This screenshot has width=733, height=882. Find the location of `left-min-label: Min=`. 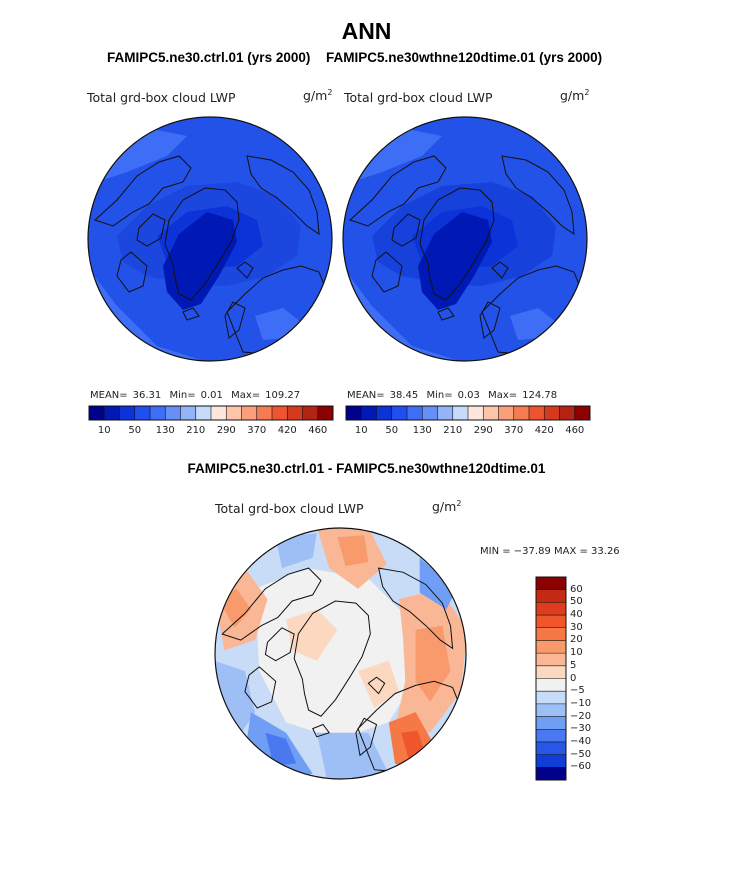

left-min-label: Min= is located at coordinates (182, 395).